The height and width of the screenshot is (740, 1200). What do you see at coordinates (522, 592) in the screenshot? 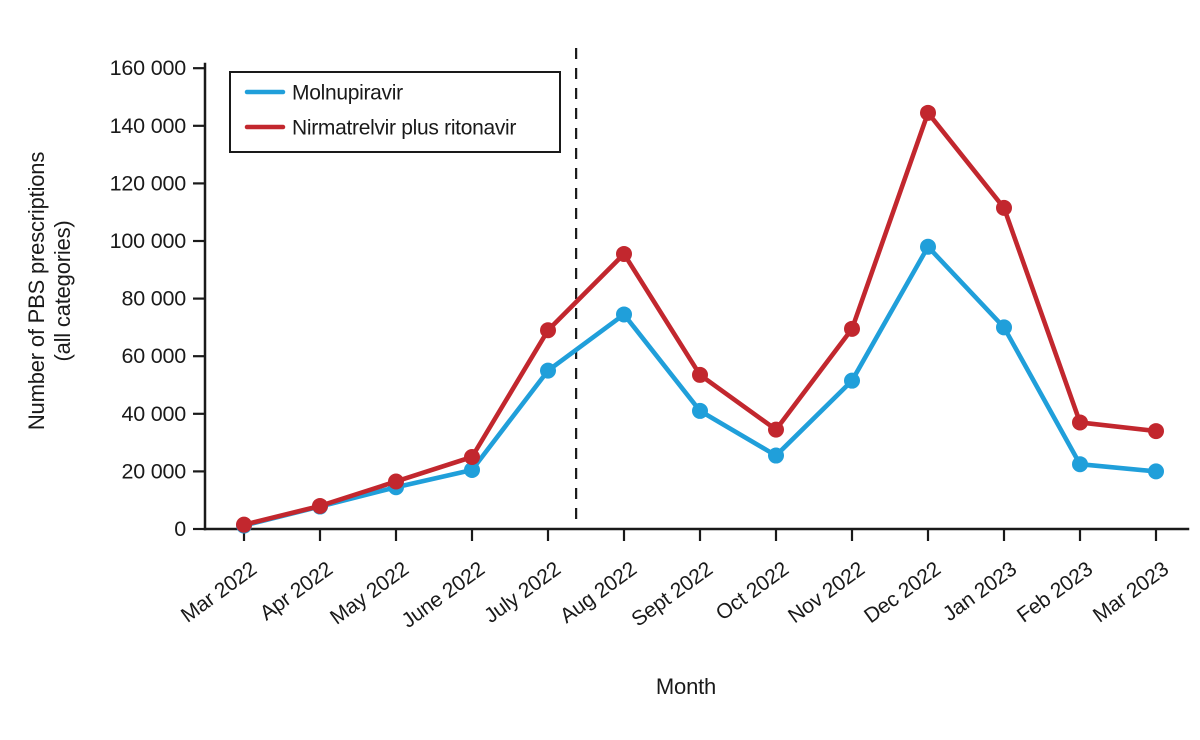
I see `x-tick-label: July 2022` at bounding box center [522, 592].